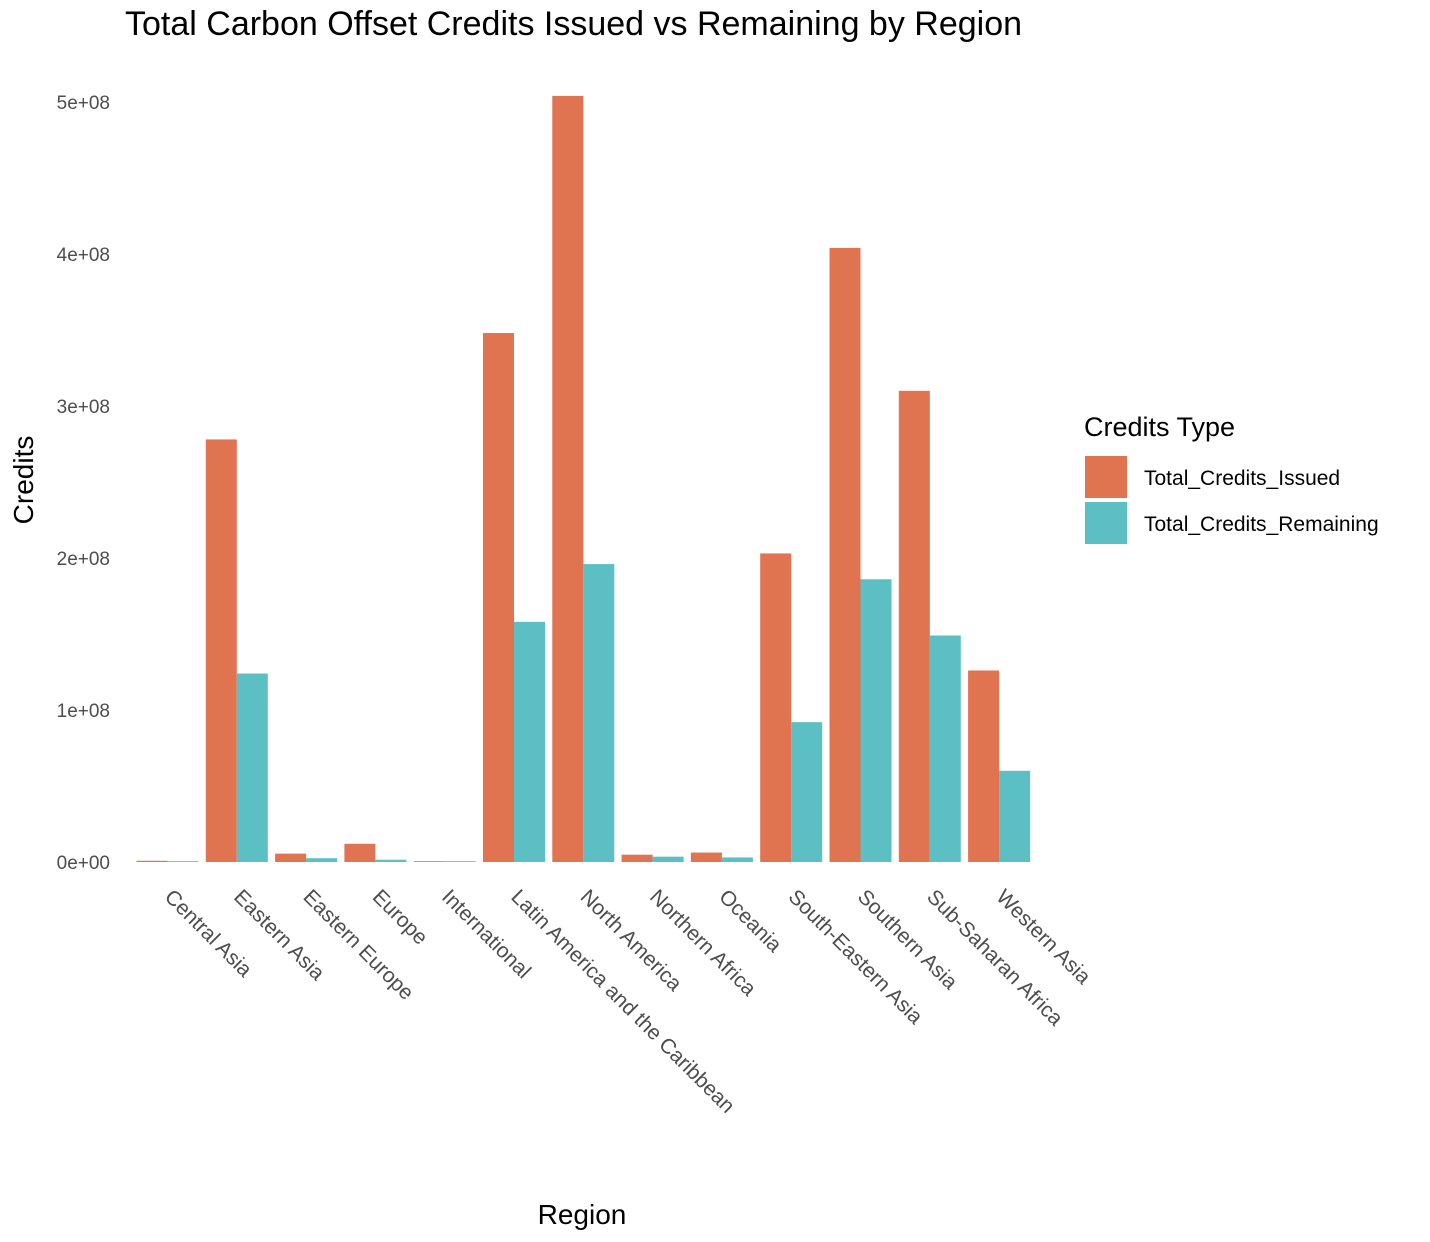 The height and width of the screenshot is (1242, 1430). What do you see at coordinates (83, 255) in the screenshot?
I see `y-tick-label: 4e+08` at bounding box center [83, 255].